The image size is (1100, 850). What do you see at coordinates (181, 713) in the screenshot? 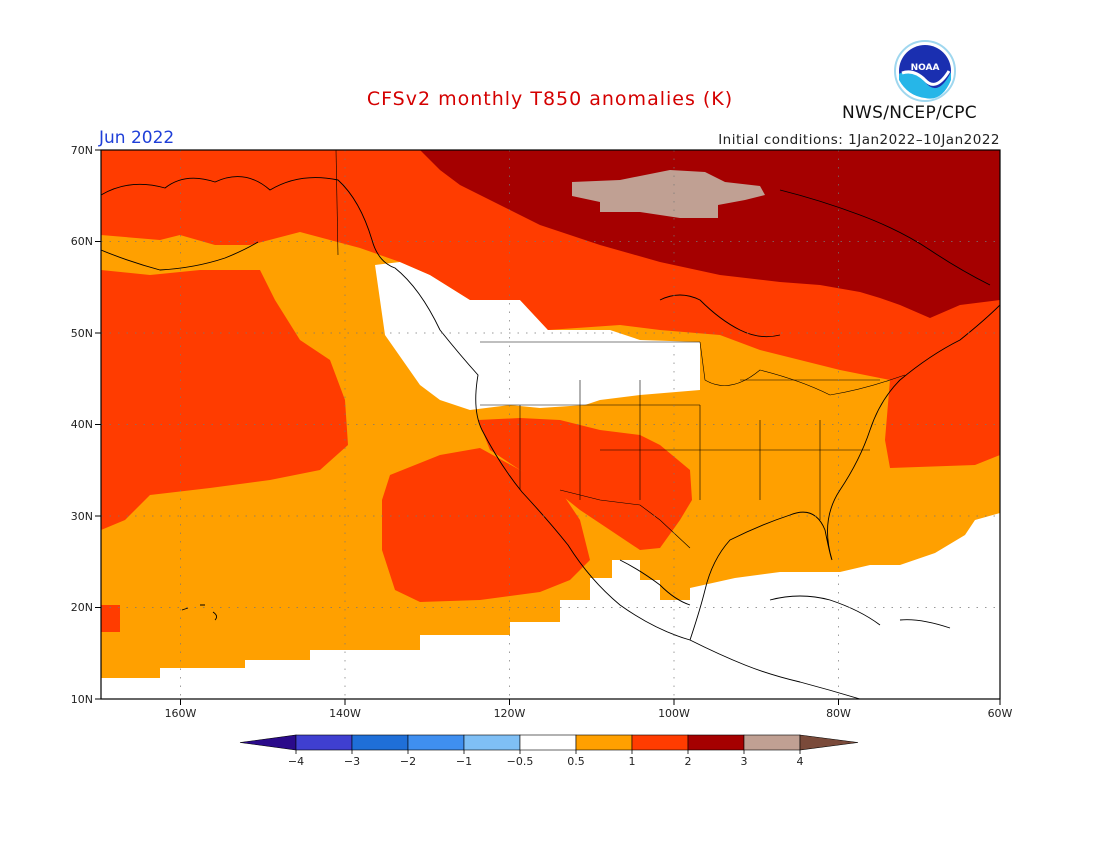
I see `lon-label: 160W` at bounding box center [181, 713].